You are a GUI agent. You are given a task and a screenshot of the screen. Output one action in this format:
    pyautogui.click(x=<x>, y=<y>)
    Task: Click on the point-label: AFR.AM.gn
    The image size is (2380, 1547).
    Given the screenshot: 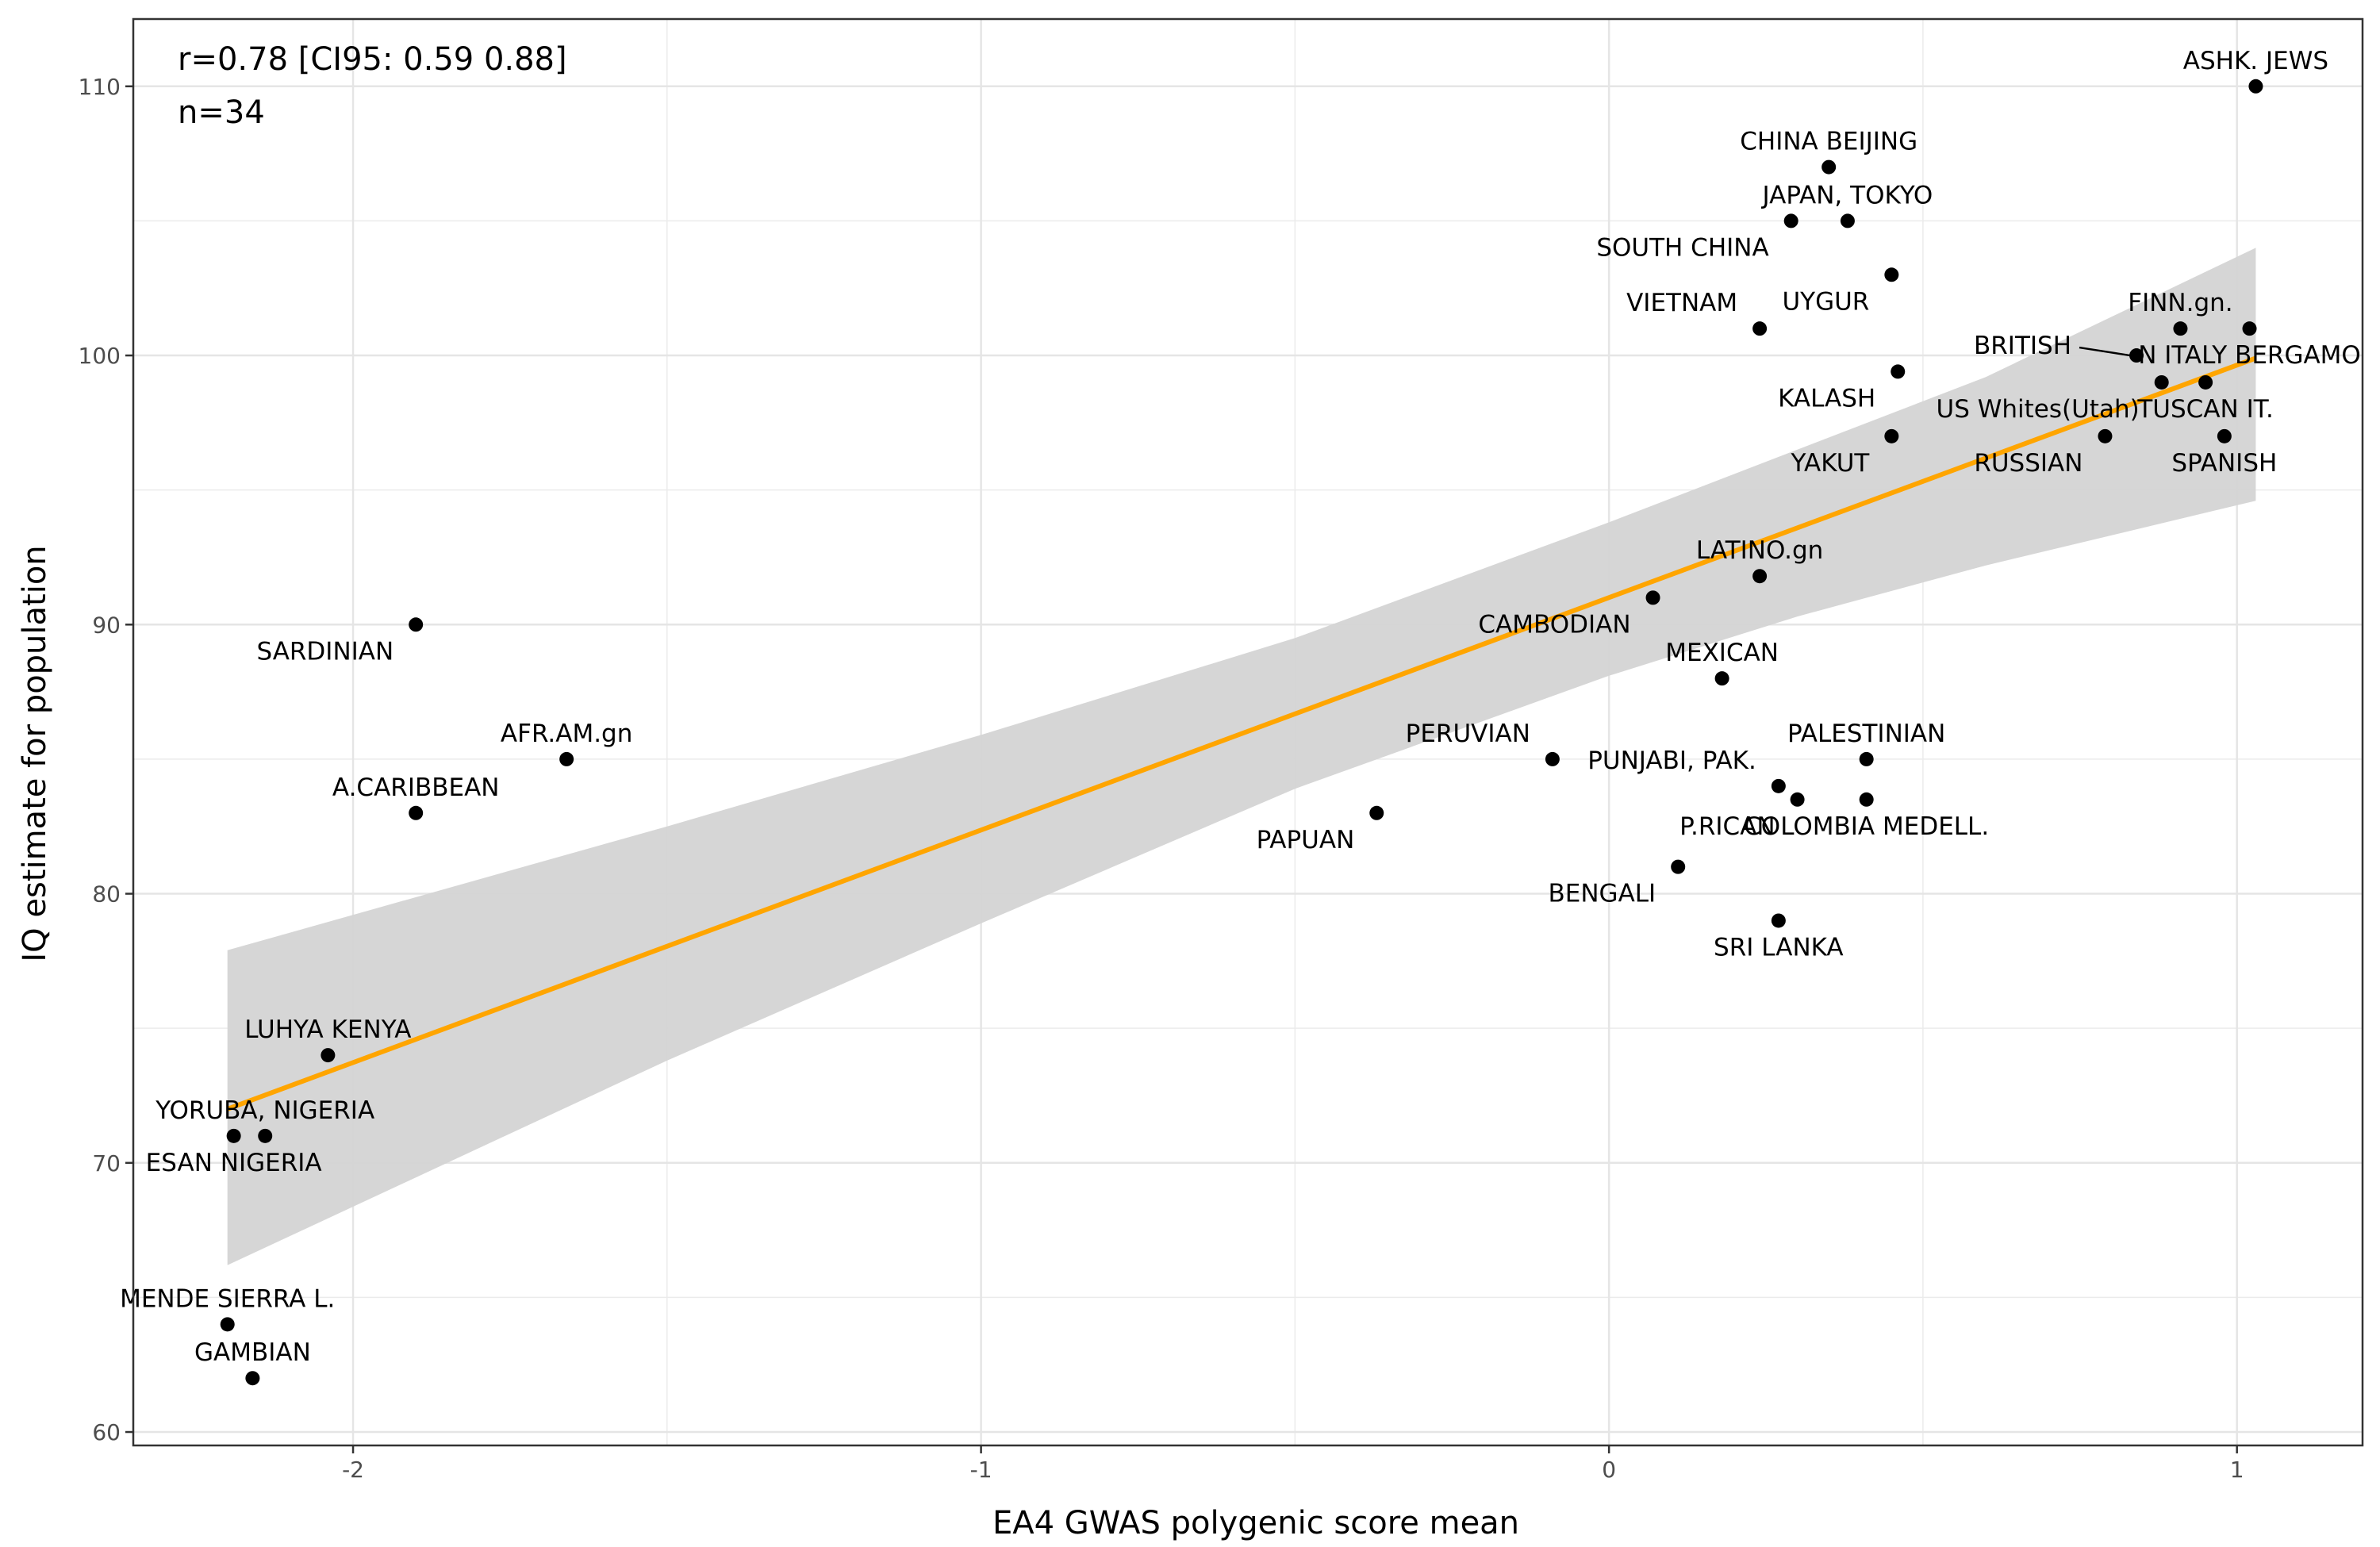 What is the action you would take?
    pyautogui.click(x=566, y=734)
    